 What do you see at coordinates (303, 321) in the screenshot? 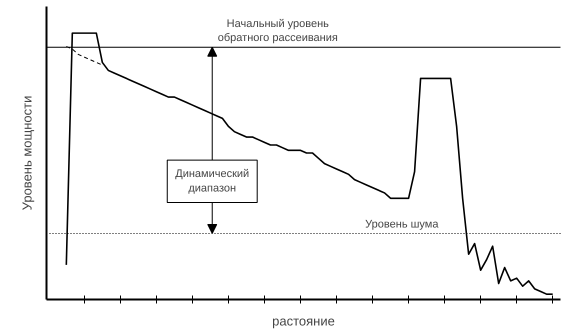
I see `x-axis-title: растояние` at bounding box center [303, 321].